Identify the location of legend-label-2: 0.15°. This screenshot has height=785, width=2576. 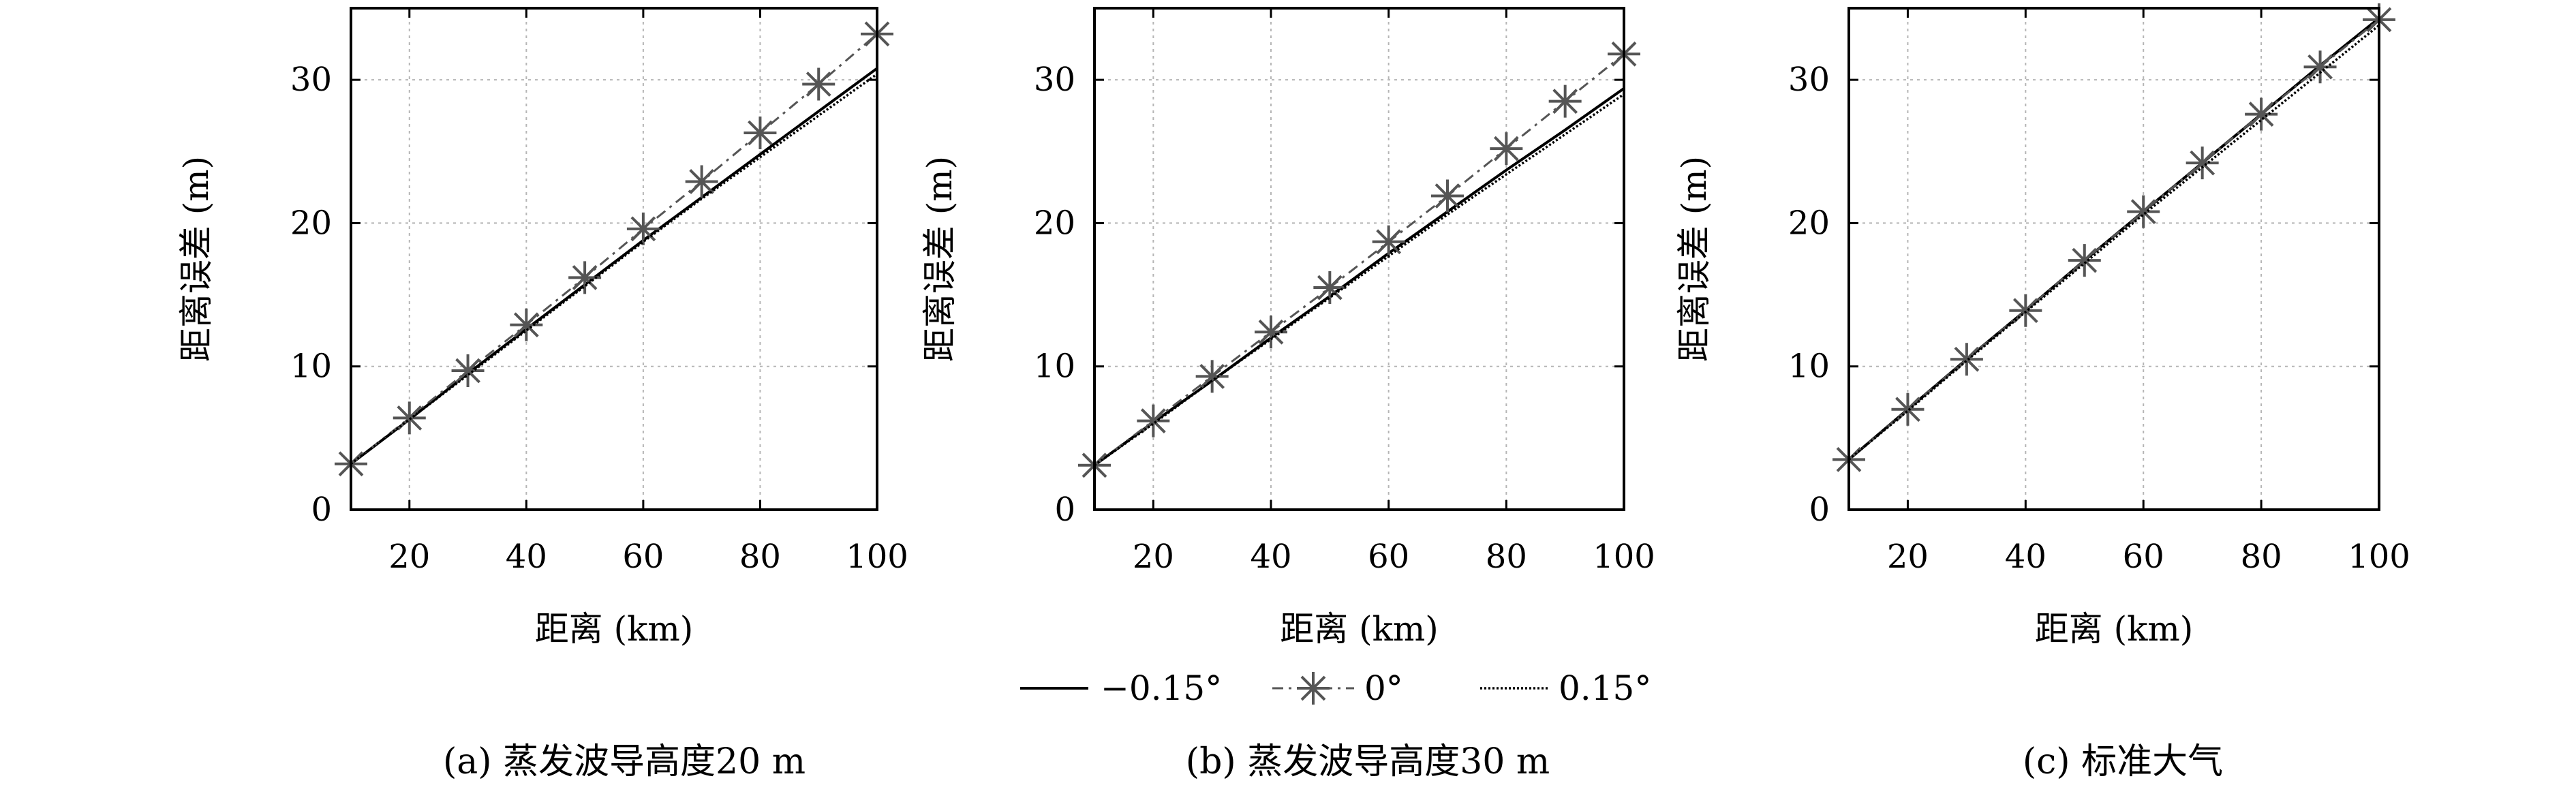
(1605, 688).